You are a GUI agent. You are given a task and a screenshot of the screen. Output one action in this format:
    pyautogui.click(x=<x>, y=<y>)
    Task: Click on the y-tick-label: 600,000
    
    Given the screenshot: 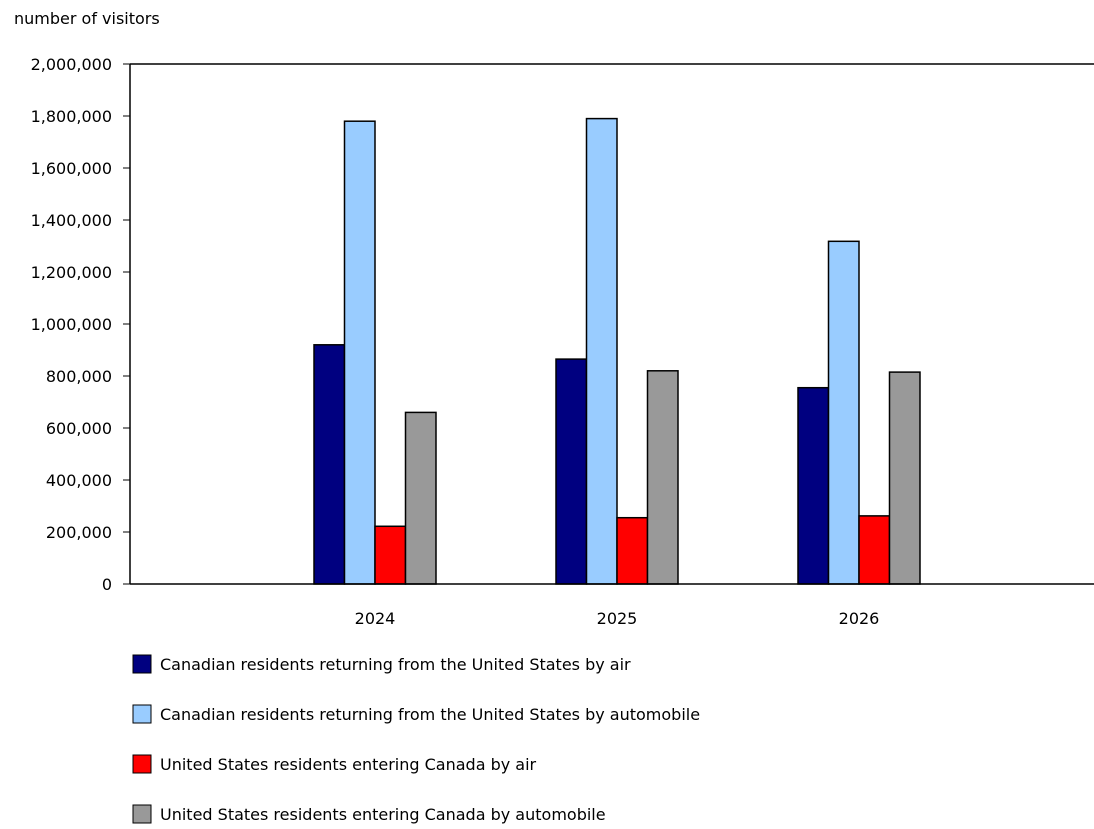 What is the action you would take?
    pyautogui.click(x=79, y=428)
    